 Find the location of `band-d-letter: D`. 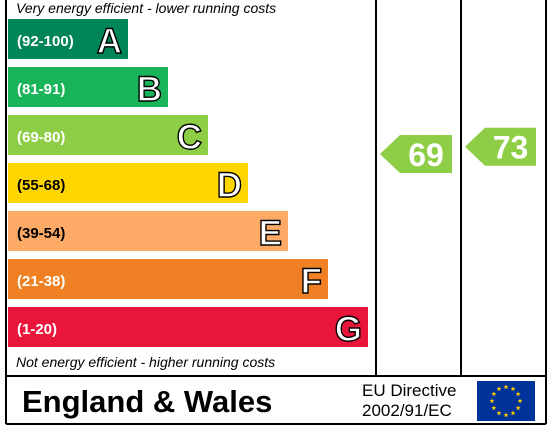

band-d-letter: D is located at coordinates (229, 185).